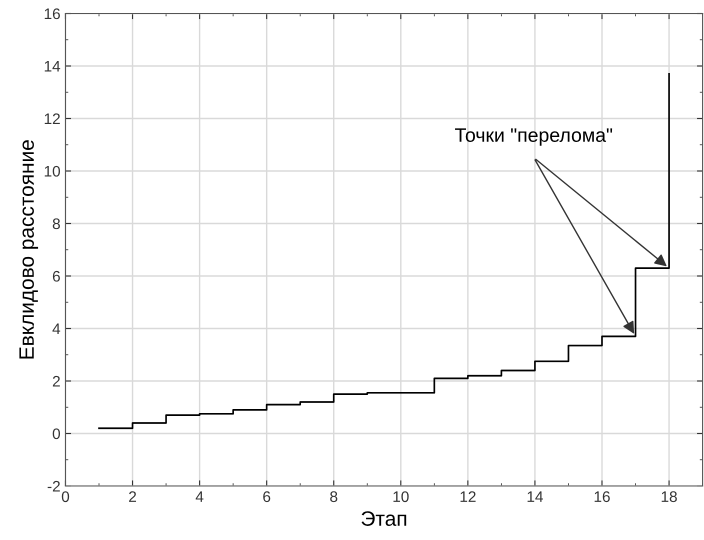 The height and width of the screenshot is (540, 704). Describe the element at coordinates (52, 14) in the screenshot. I see `y-tick-label: 16` at that location.